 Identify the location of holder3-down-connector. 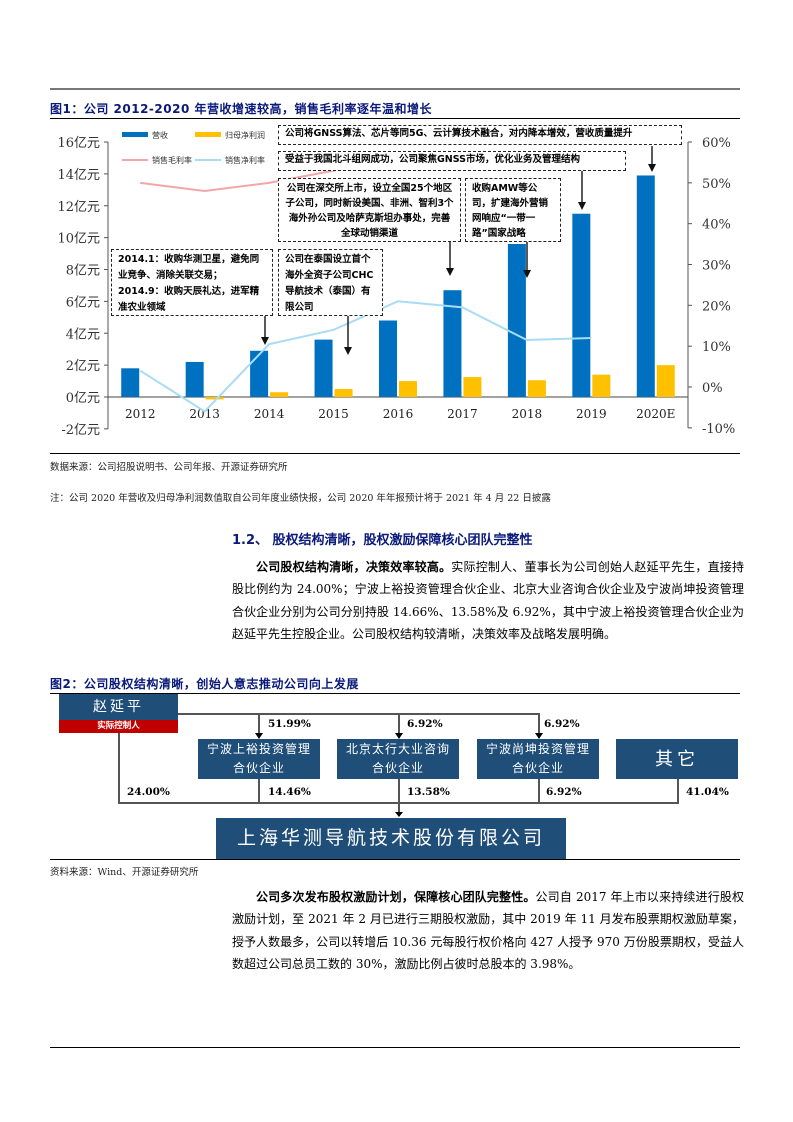
(539, 791).